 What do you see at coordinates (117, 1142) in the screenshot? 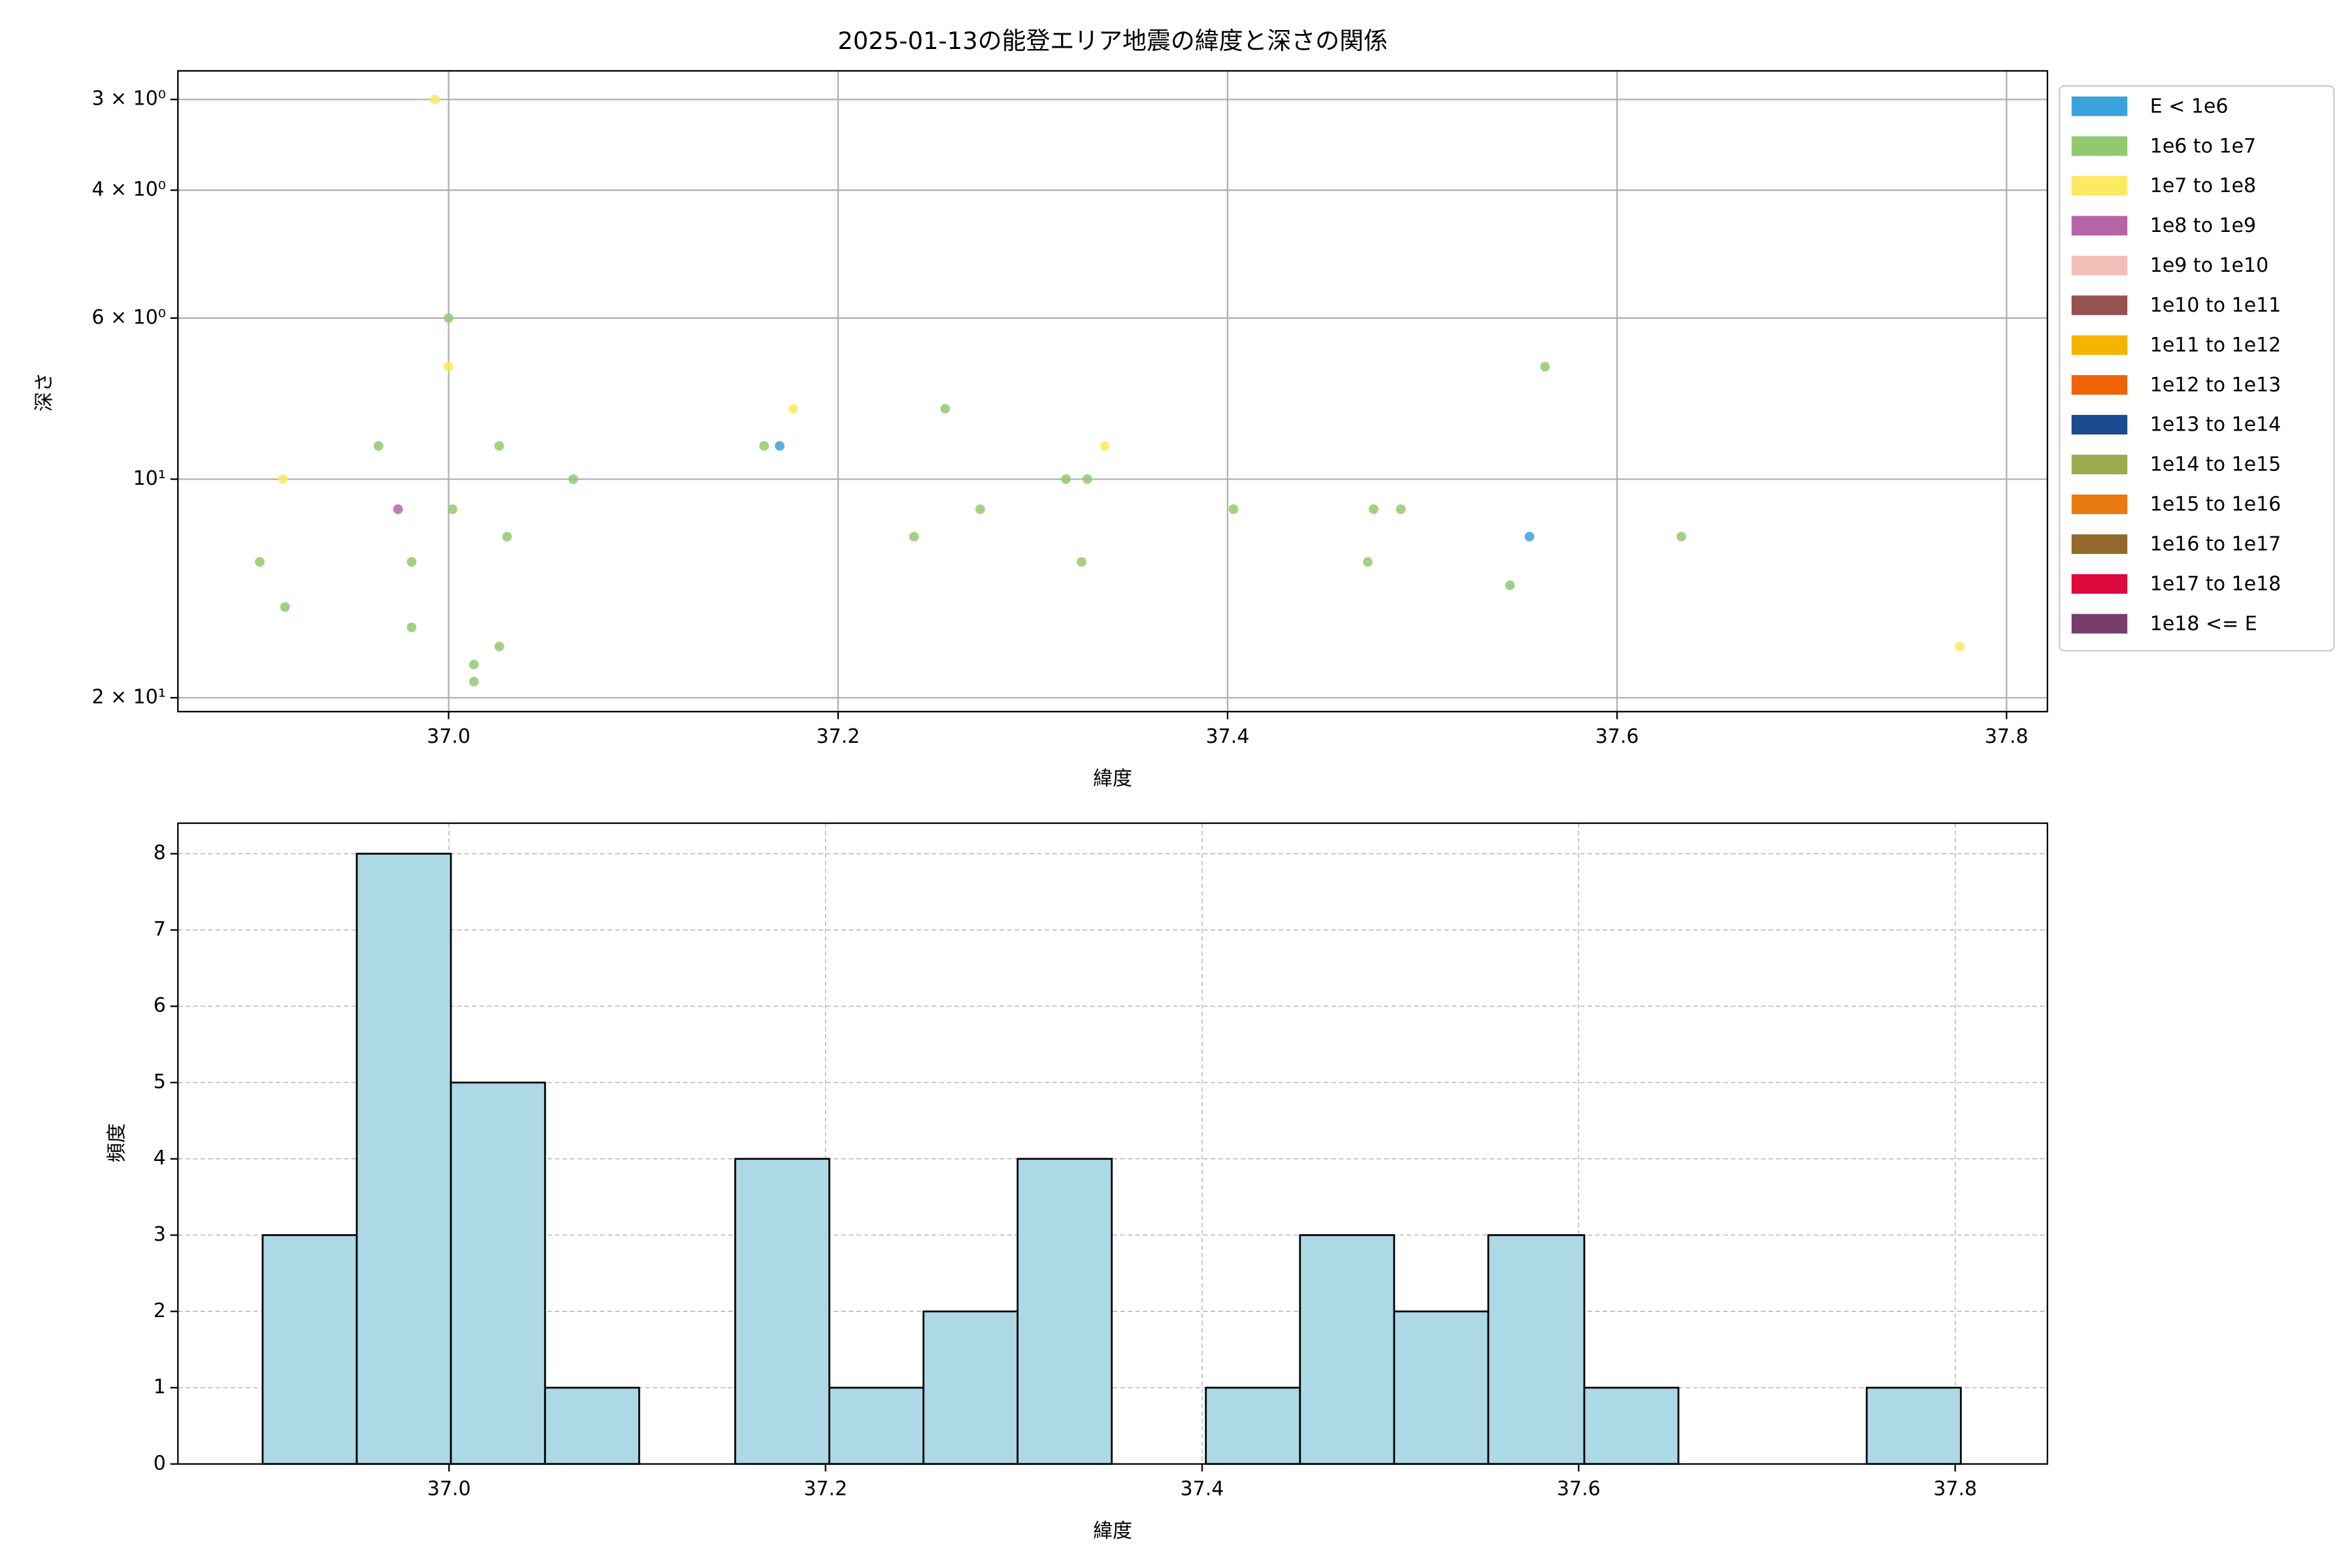
I see `y-axis-label: 頻度` at bounding box center [117, 1142].